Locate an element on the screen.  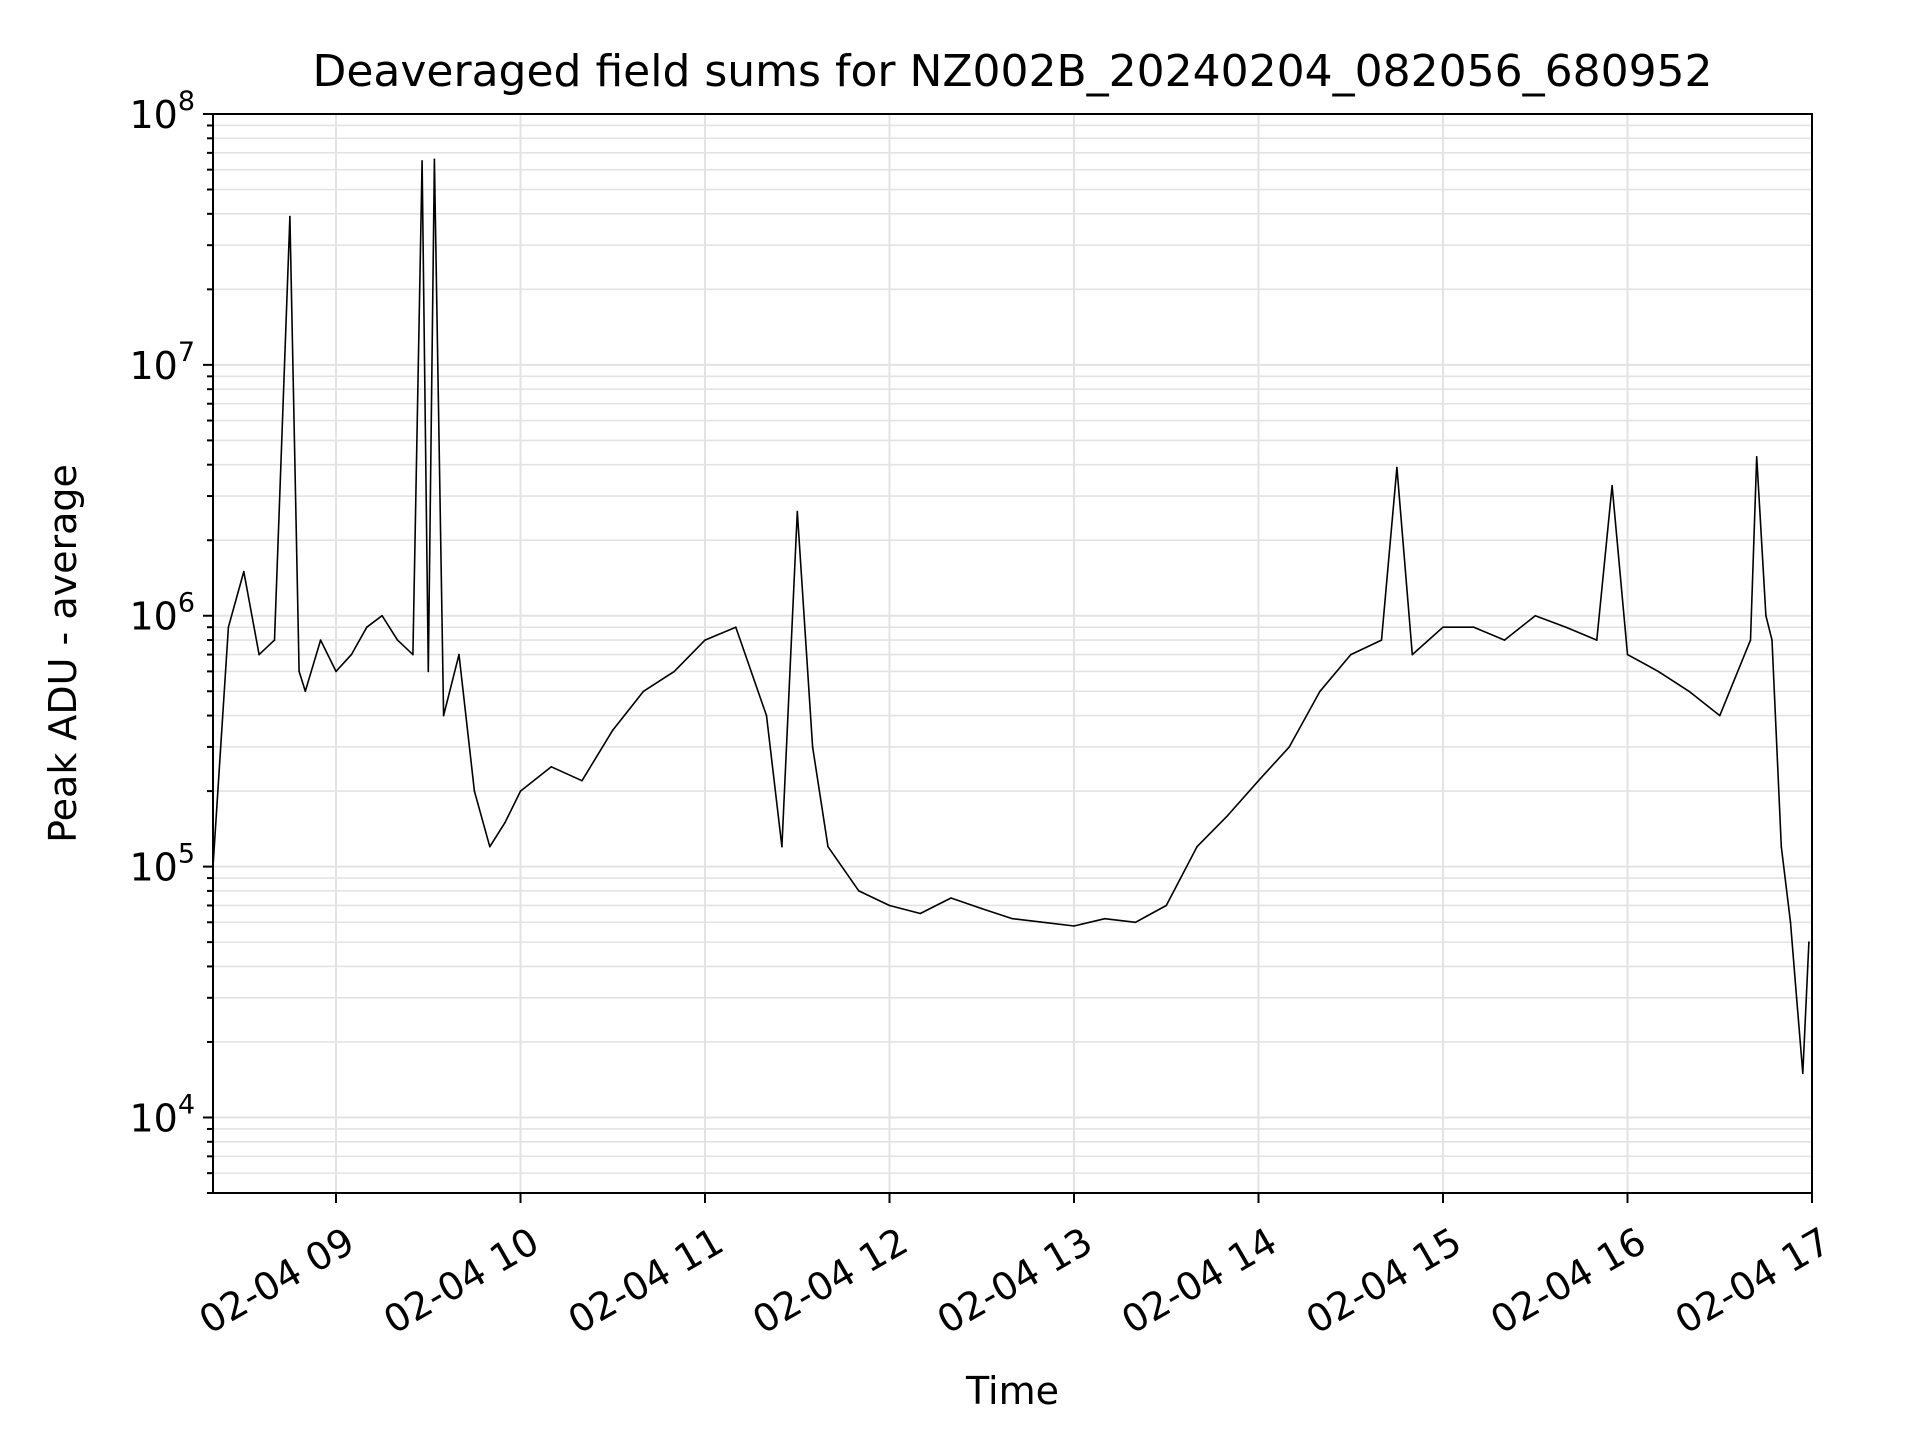
x-tick-label: 02-04 09 is located at coordinates (277, 1281).